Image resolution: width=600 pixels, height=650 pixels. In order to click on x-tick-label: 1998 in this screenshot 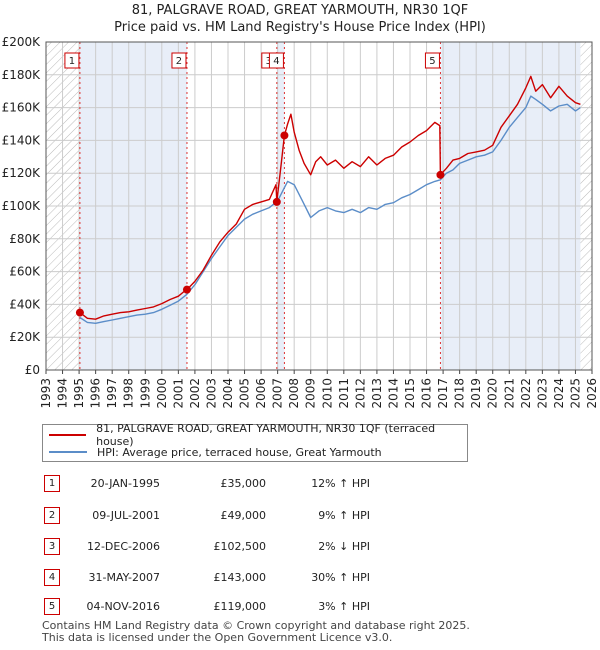, I will do `click(129, 393)`.